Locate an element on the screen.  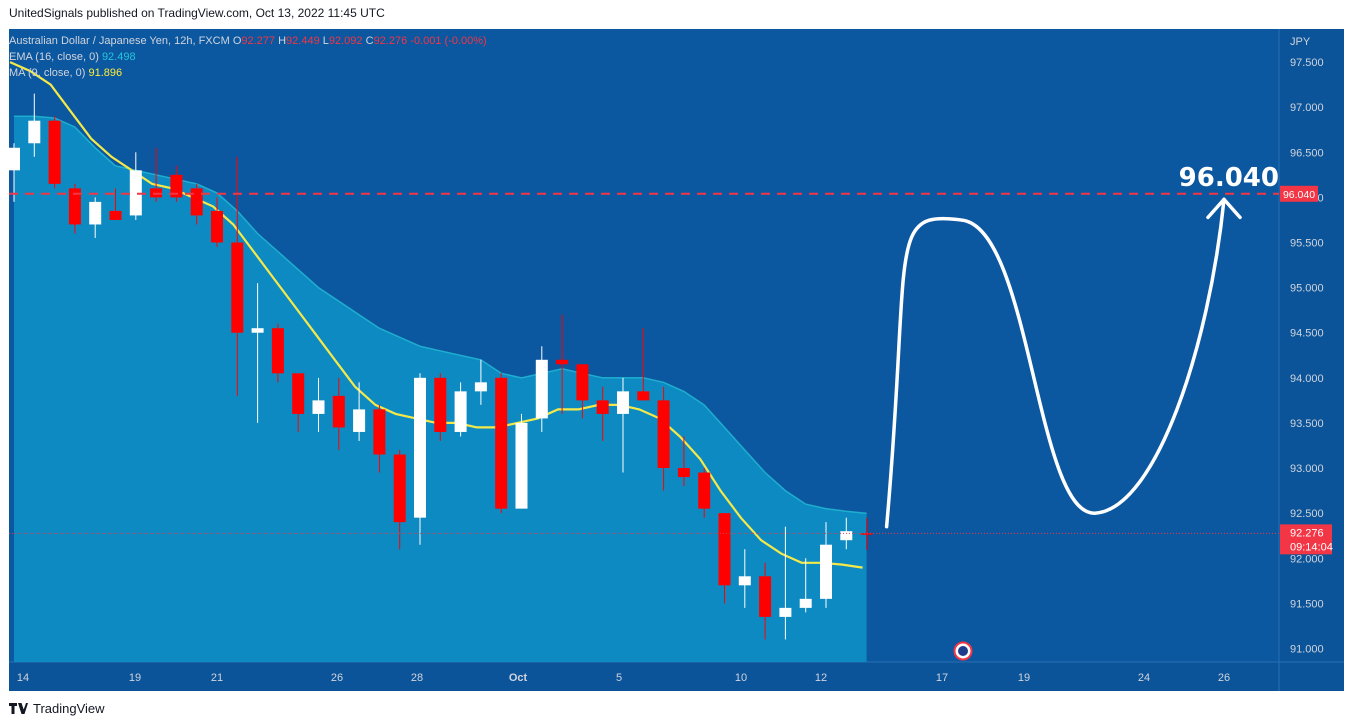
legend-high-value: 92.449 is located at coordinates (303, 41).